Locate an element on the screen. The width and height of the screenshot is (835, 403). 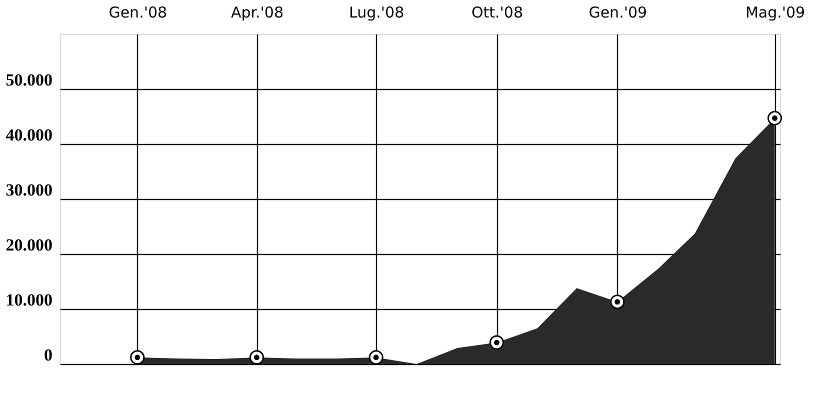
y-tick-label: 0 is located at coordinates (48, 355).